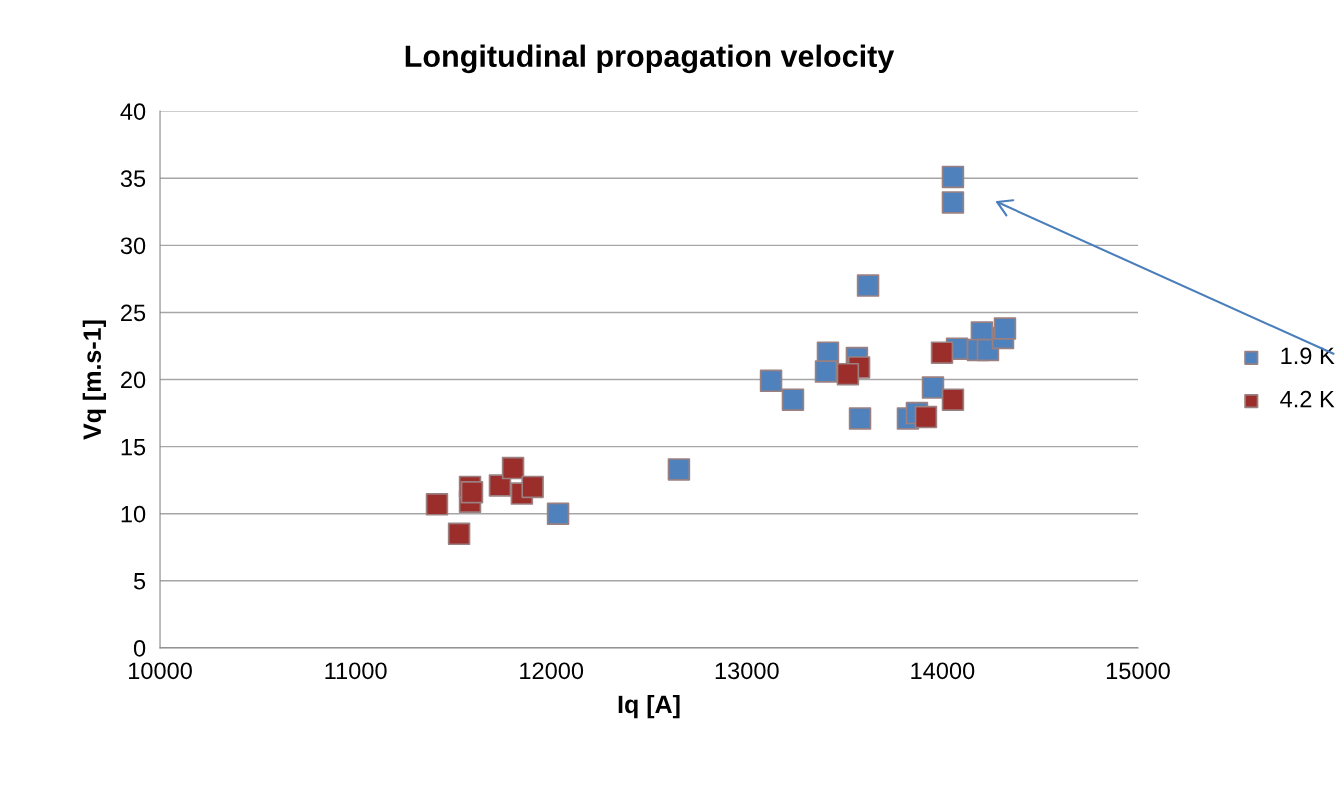  What do you see at coordinates (133, 313) in the screenshot?
I see `y-tick-label: 25` at bounding box center [133, 313].